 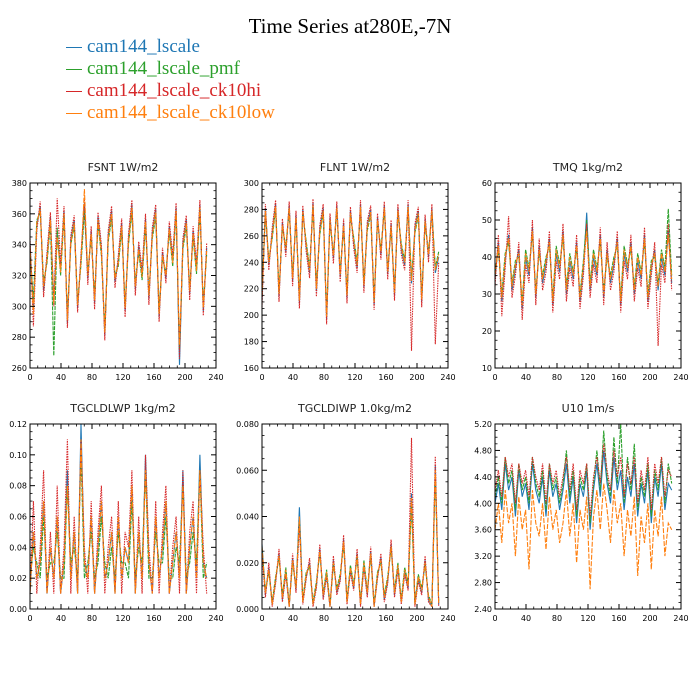 I want to click on y-tick-label: 0.040, so click(x=247, y=517).